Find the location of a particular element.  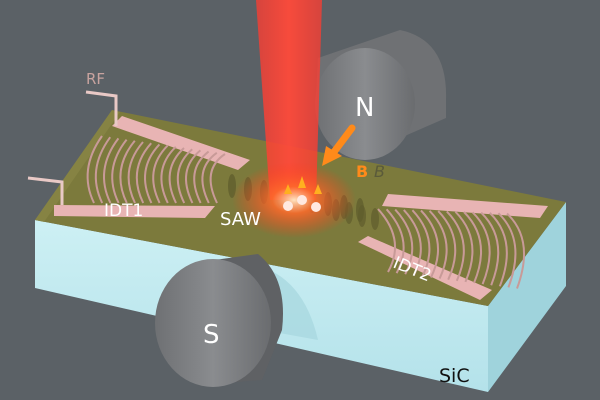

sic-substrate-right-side is located at coordinates (527, 297).